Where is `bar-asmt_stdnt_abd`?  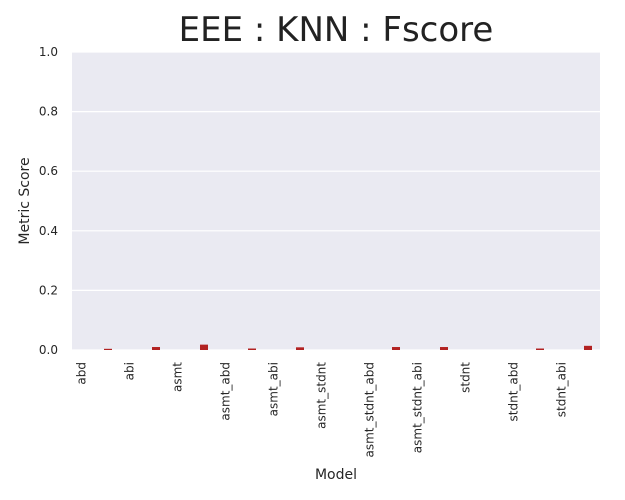
bar-asmt_stdnt_abd is located at coordinates (396, 348).